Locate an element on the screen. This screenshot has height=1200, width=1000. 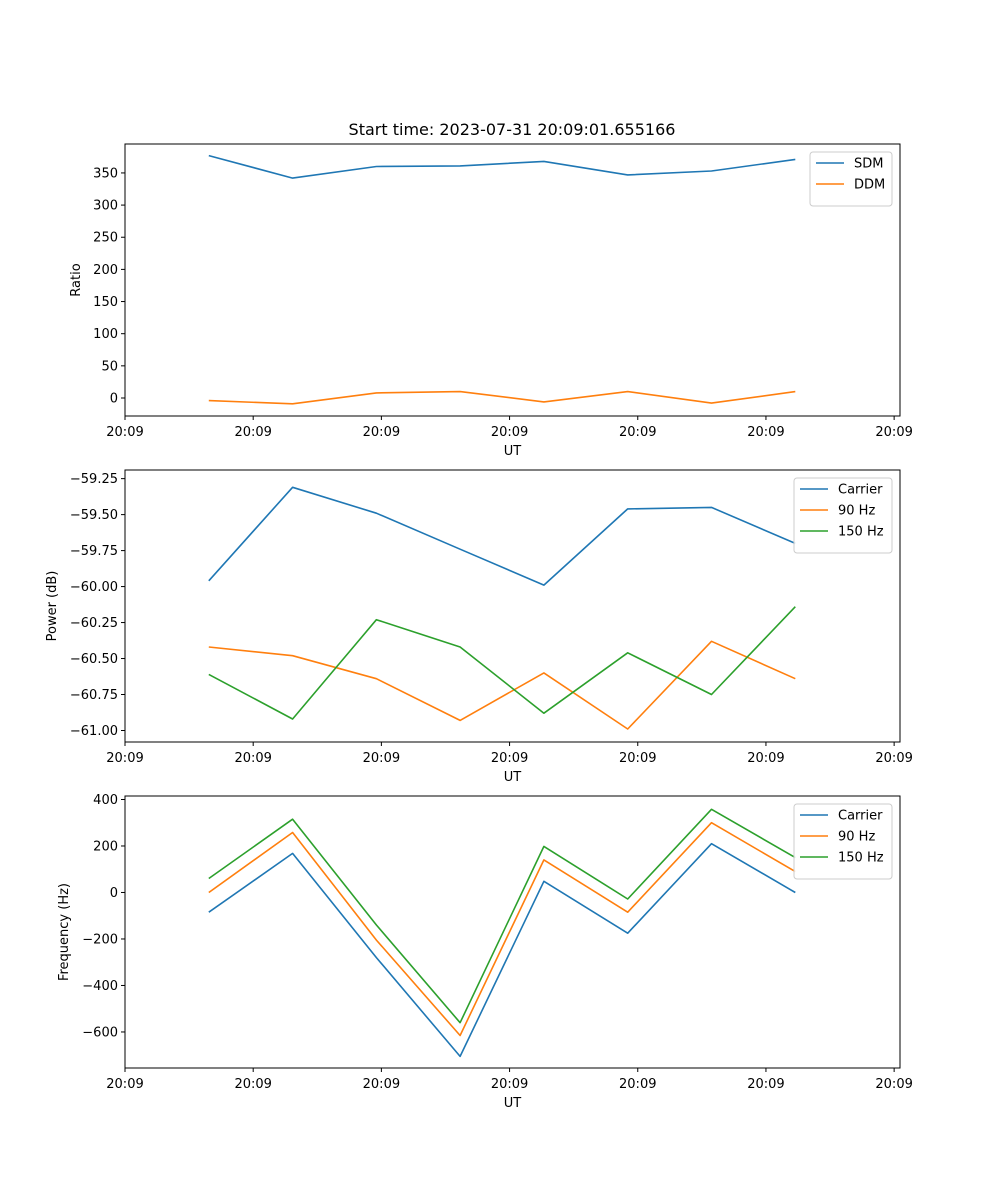
chart2-y-tick-label: 0 is located at coordinates (114, 893).